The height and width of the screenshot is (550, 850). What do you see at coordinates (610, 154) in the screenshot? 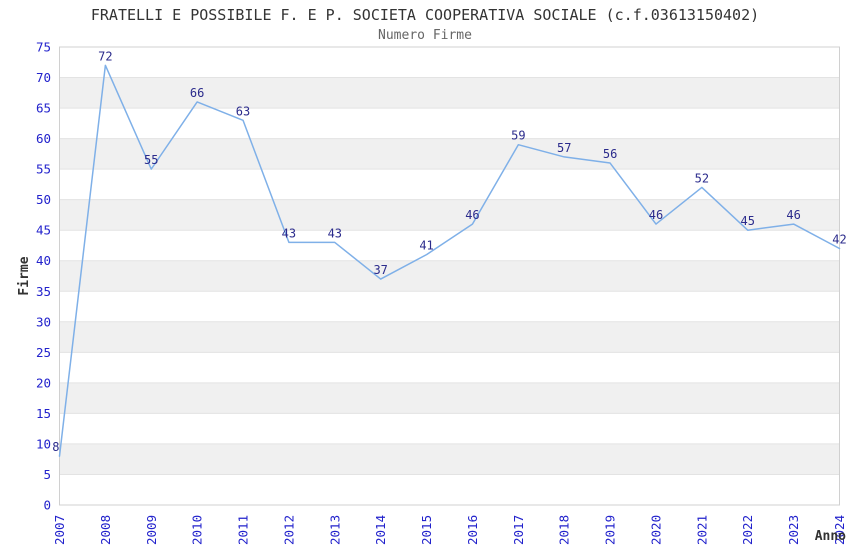
I see `data-point-label: 56` at bounding box center [610, 154].